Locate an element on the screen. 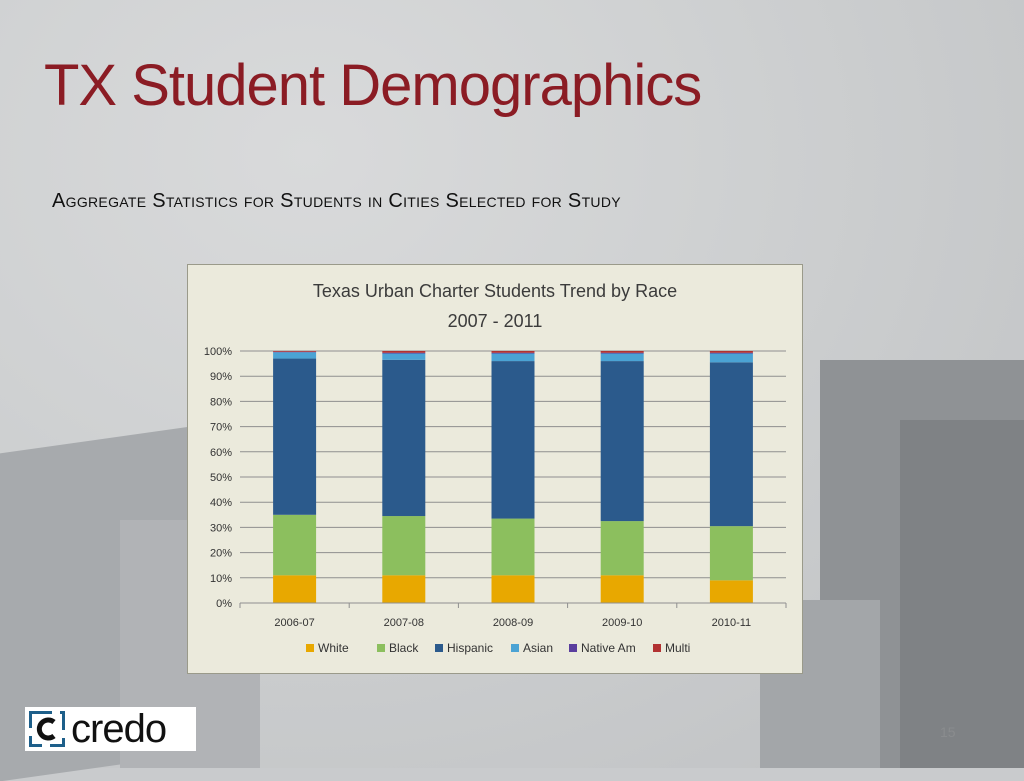 This screenshot has width=1024, height=781. logo-text: credo is located at coordinates (119, 729).